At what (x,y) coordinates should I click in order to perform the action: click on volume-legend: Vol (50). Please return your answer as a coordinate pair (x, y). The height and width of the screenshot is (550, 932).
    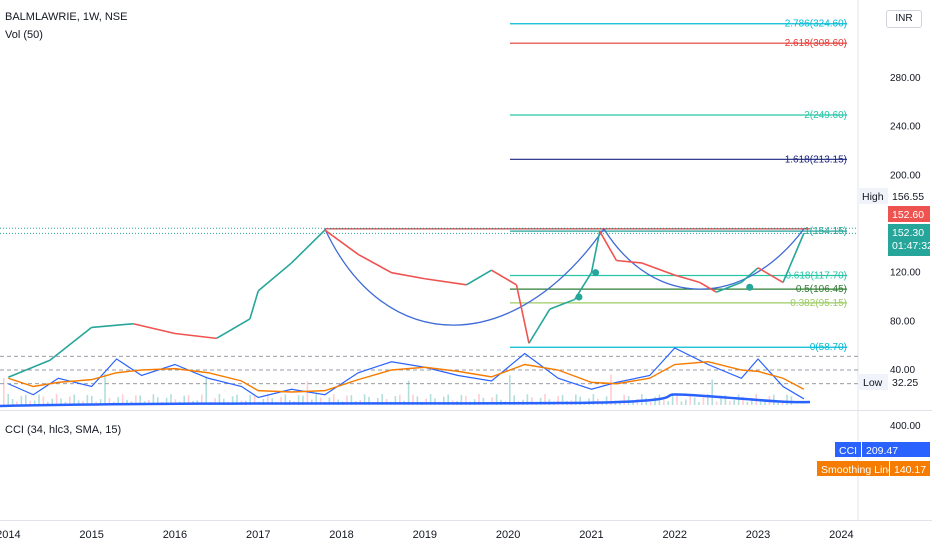
    Looking at the image, I should click on (24, 35).